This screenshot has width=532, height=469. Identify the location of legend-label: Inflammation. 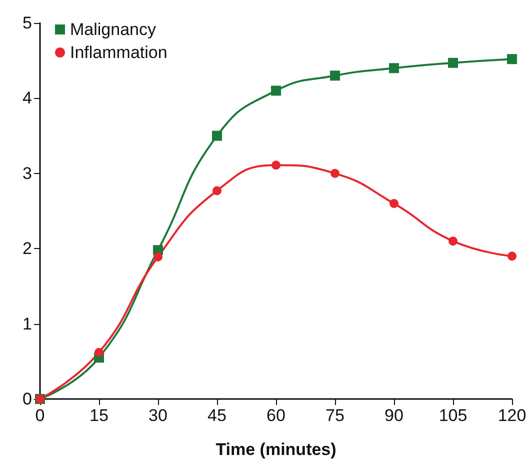
(119, 52).